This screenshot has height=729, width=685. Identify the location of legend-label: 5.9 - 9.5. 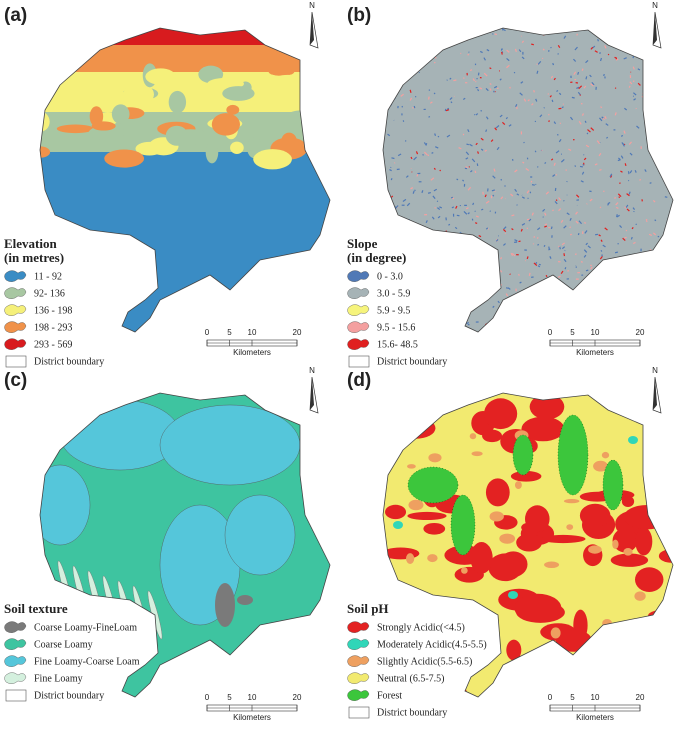
(393, 310).